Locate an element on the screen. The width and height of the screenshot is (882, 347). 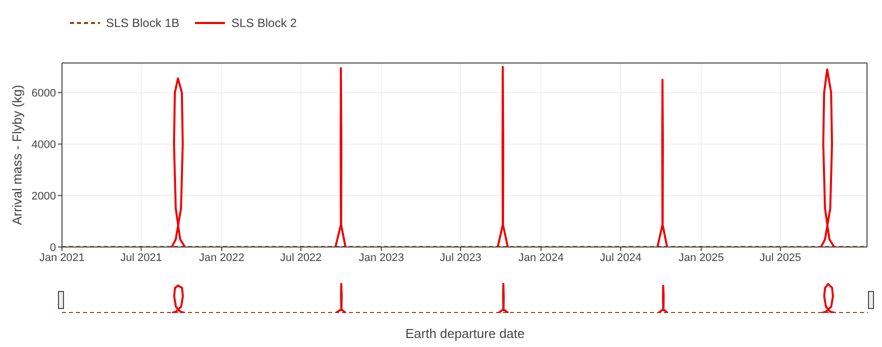
x-tick-label: Jul 2023 is located at coordinates (461, 258).